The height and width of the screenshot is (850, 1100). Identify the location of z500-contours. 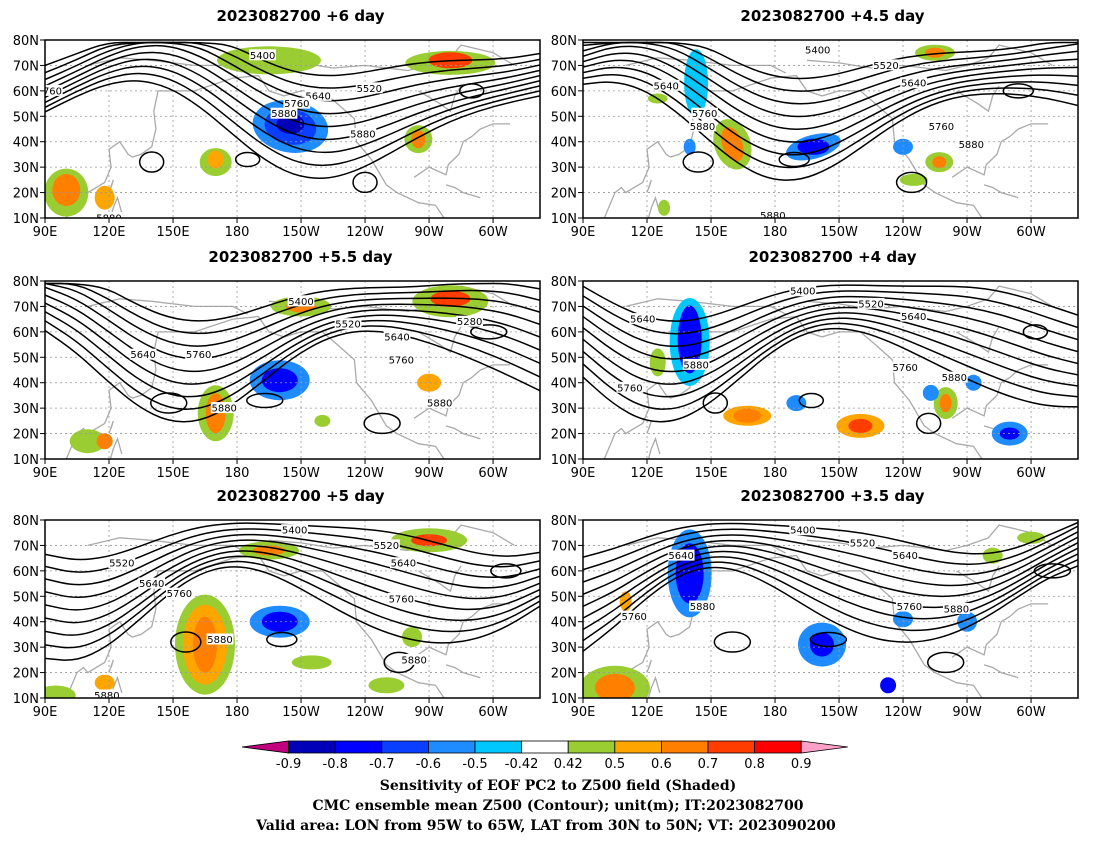
(830, 359).